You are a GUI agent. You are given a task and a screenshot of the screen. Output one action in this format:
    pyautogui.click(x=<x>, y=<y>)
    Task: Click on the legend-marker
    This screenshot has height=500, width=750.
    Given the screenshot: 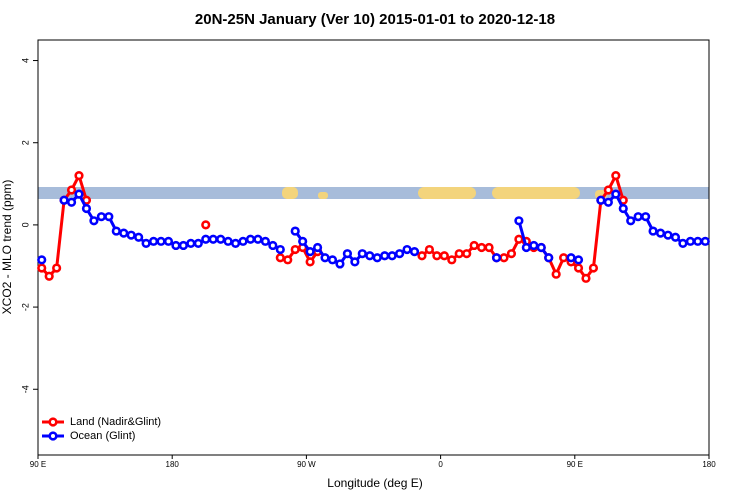 What is the action you would take?
    pyautogui.click(x=53, y=422)
    